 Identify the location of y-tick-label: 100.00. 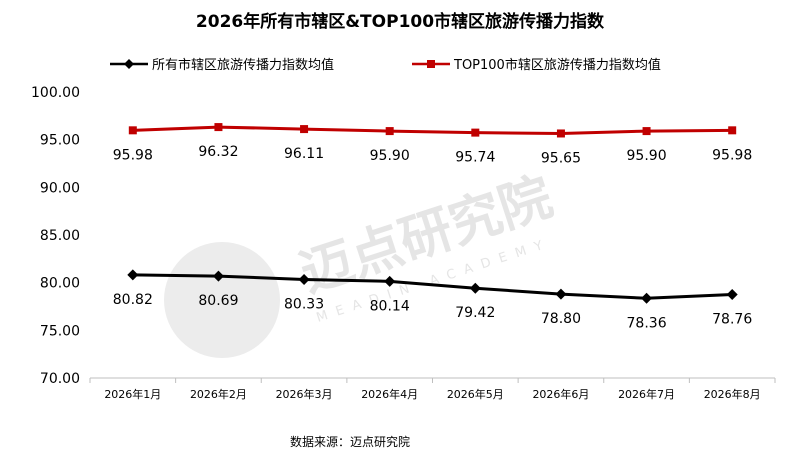
(55, 93).